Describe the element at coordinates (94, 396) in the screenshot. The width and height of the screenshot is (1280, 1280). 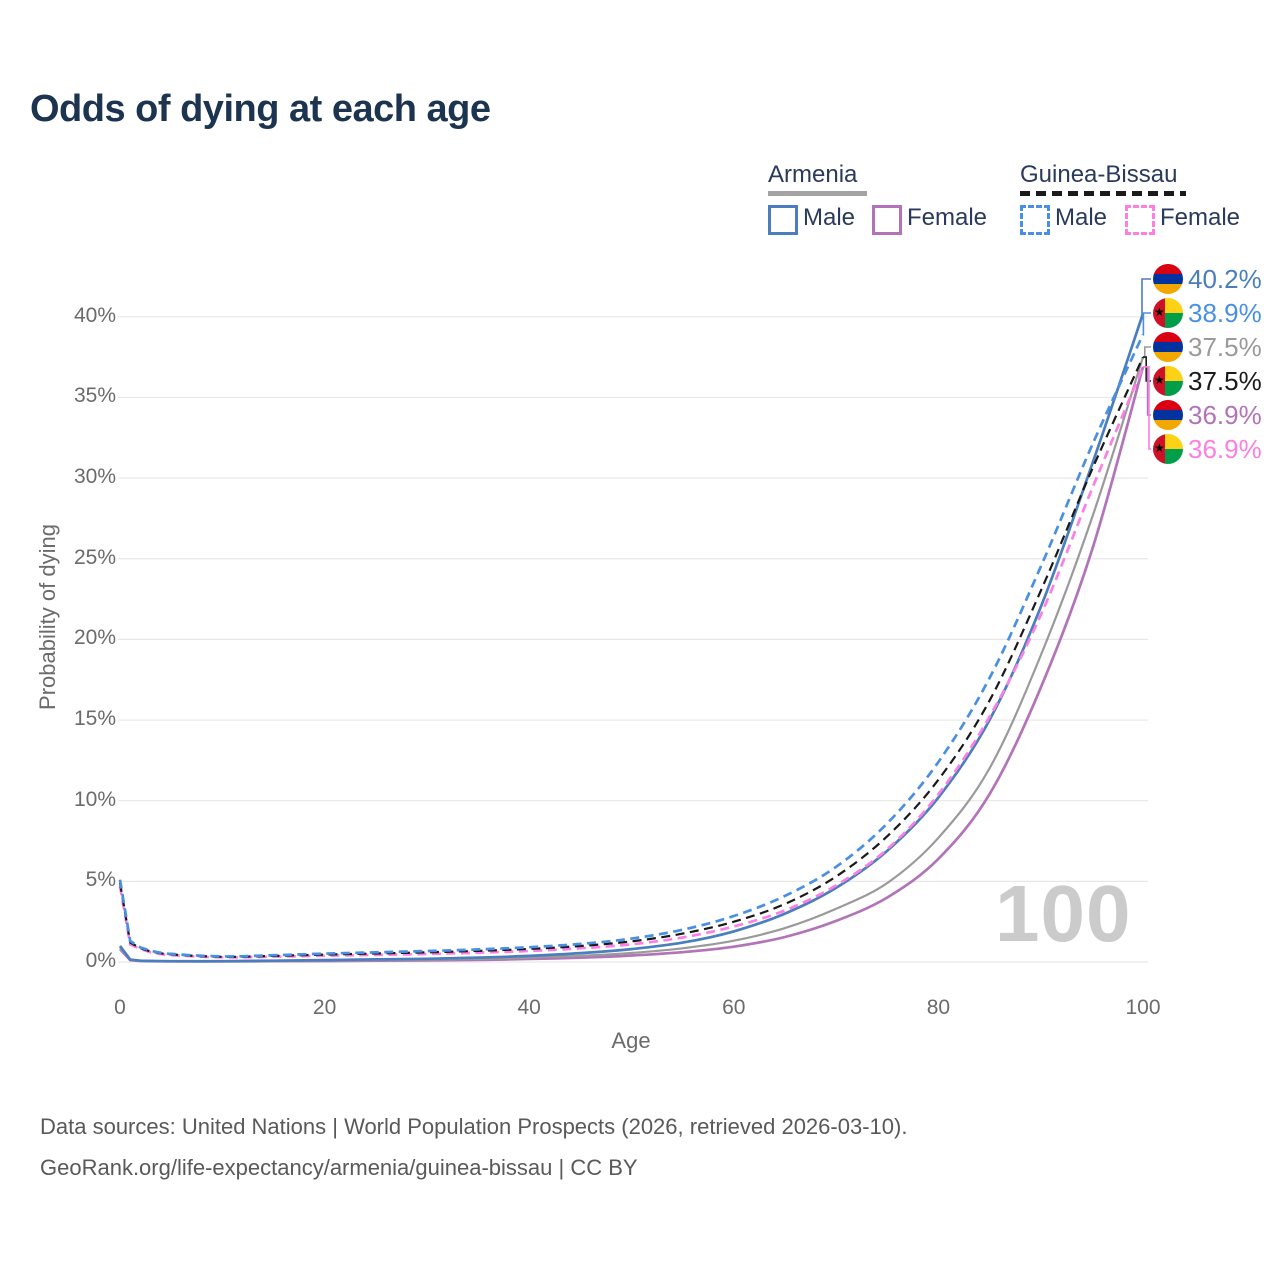
I see `y-tick-label: 35%` at that location.